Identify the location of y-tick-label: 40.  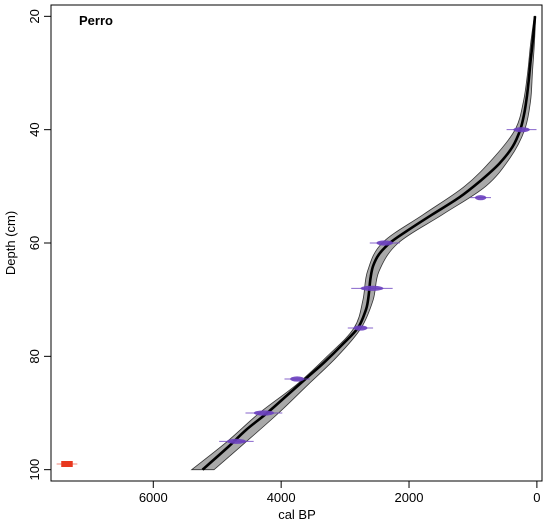
(34, 129).